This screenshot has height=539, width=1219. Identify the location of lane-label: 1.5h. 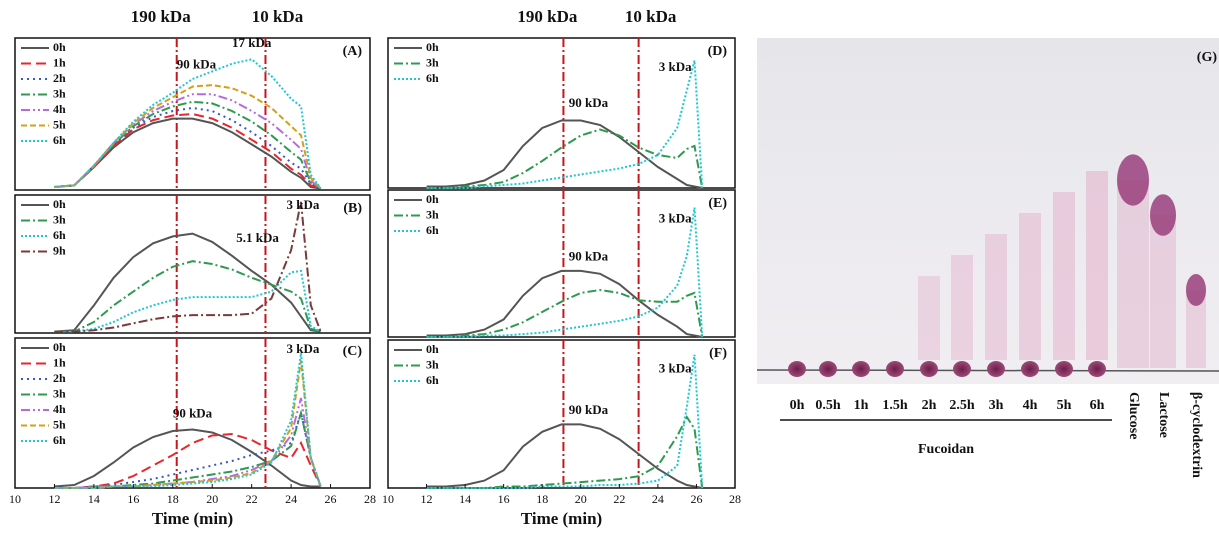
(895, 405).